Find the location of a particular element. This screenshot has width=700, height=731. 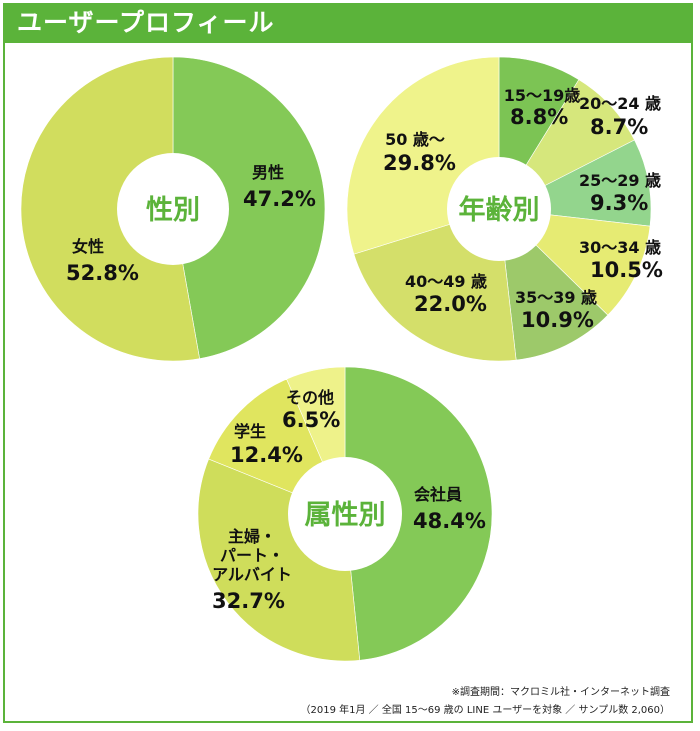

pie-title: 属性別 is located at coordinates (345, 515).